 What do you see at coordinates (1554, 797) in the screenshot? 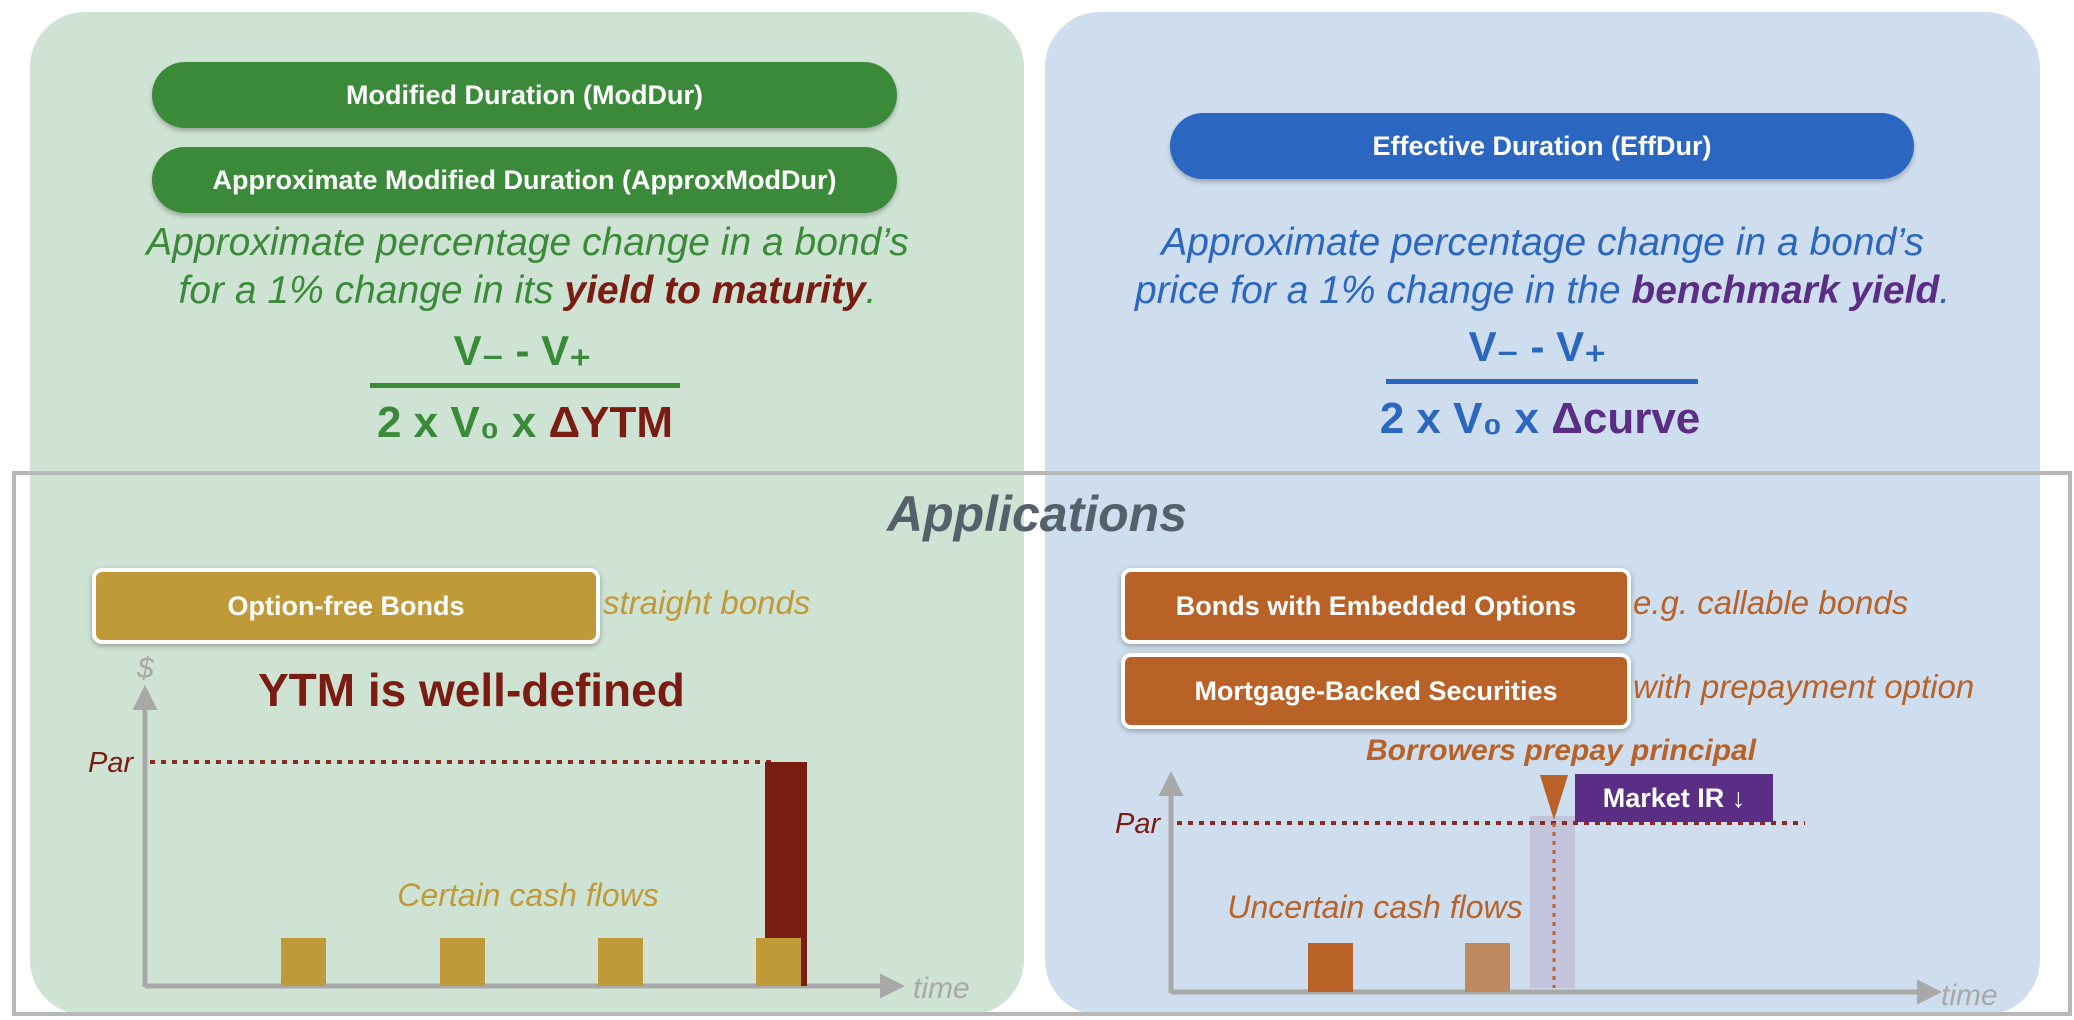
I see `prepayment-arrow-icon` at bounding box center [1554, 797].